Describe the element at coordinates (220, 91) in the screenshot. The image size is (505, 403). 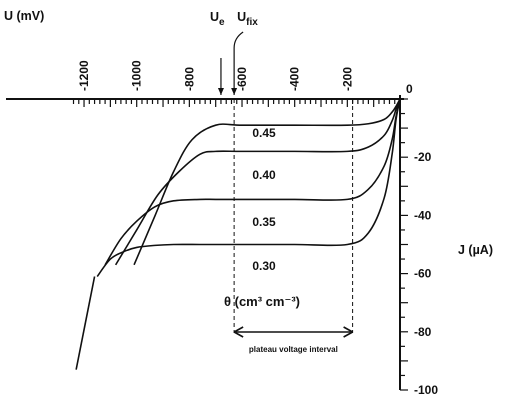
I see `ue-arrow-head` at that location.